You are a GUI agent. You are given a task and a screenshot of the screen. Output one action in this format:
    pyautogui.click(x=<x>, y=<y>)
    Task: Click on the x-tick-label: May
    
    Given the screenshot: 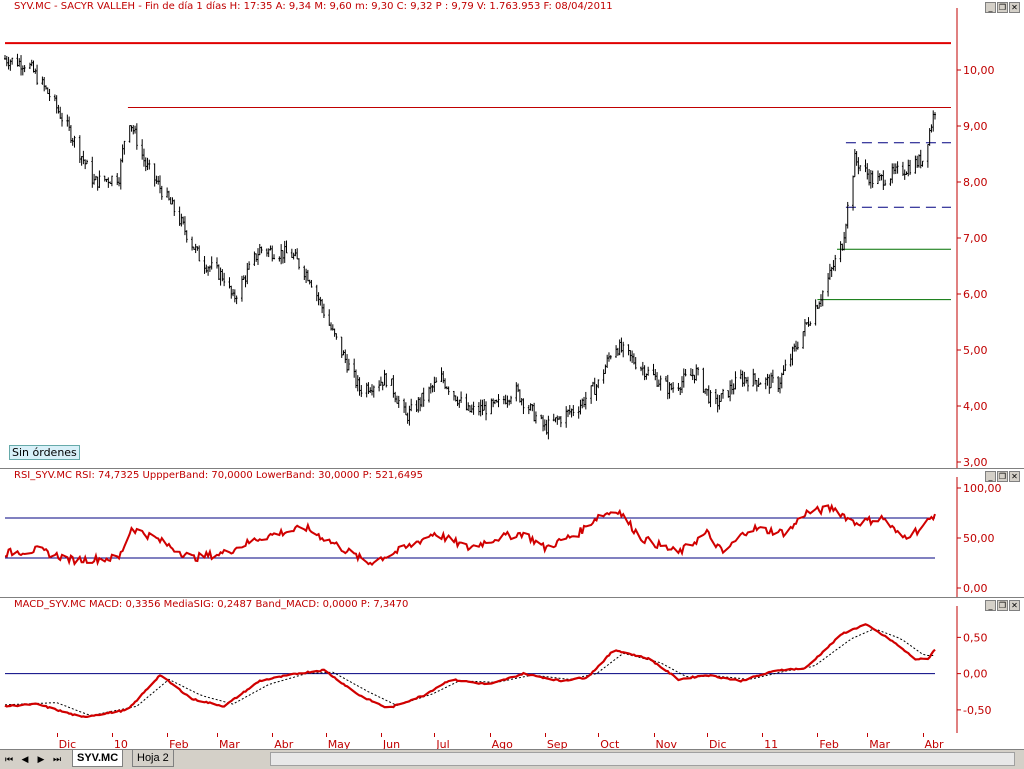 What is the action you would take?
    pyautogui.click(x=339, y=744)
    